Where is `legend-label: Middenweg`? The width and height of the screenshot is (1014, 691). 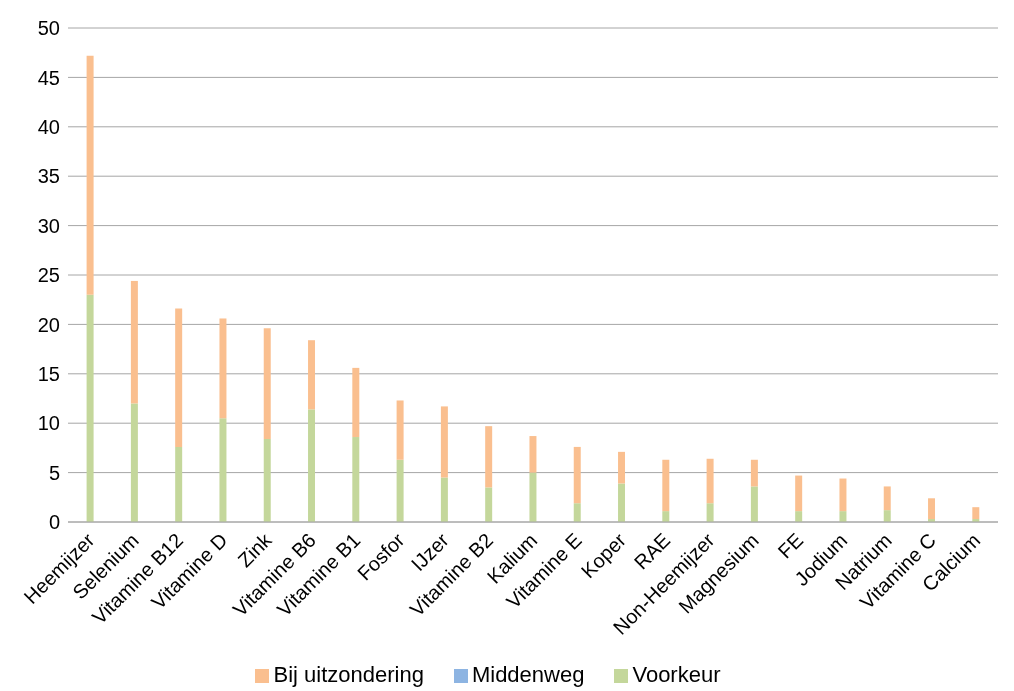
legend-label: Middenweg is located at coordinates (528, 674).